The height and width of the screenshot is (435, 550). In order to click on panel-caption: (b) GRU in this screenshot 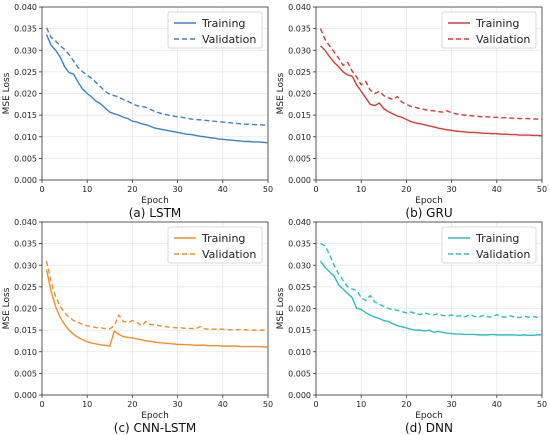, I will do `click(428, 213)`.